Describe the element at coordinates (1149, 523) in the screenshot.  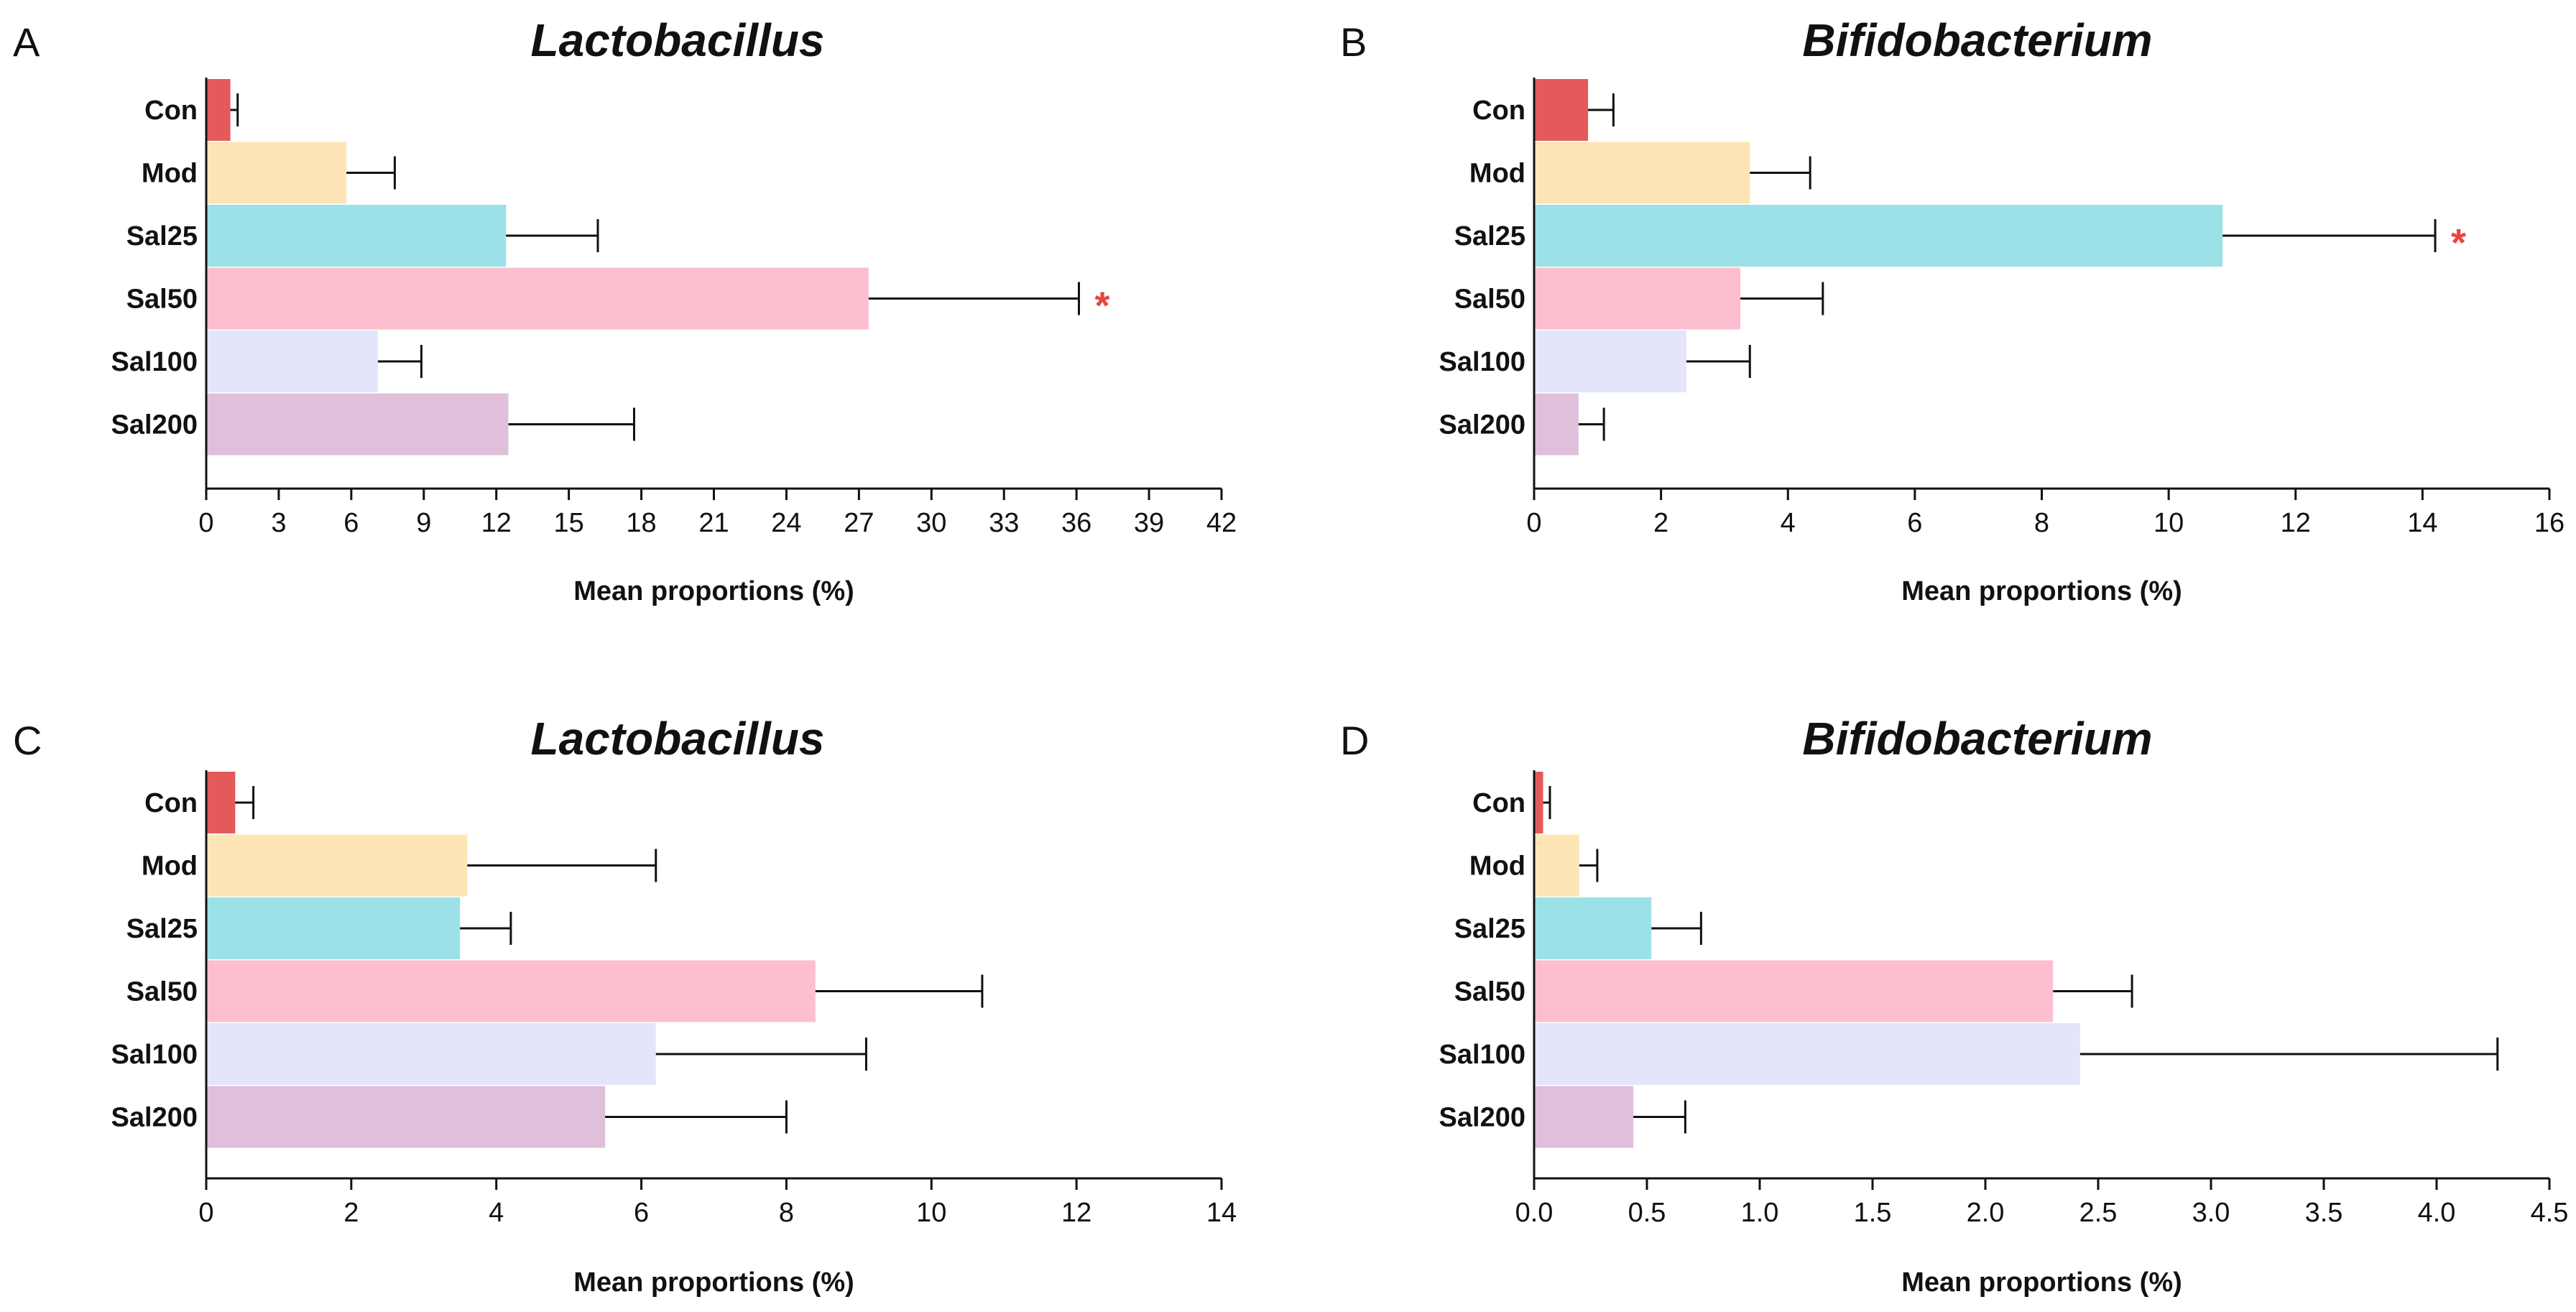
I see `x-tick-label: 39` at that location.